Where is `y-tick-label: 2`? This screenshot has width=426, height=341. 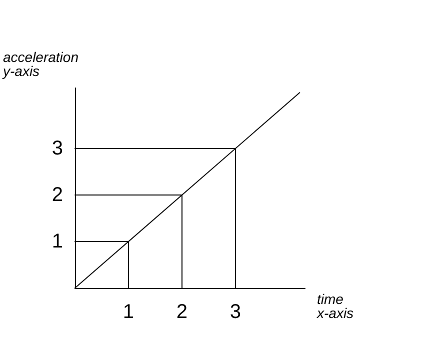 y-tick-label: 2 is located at coordinates (57, 195).